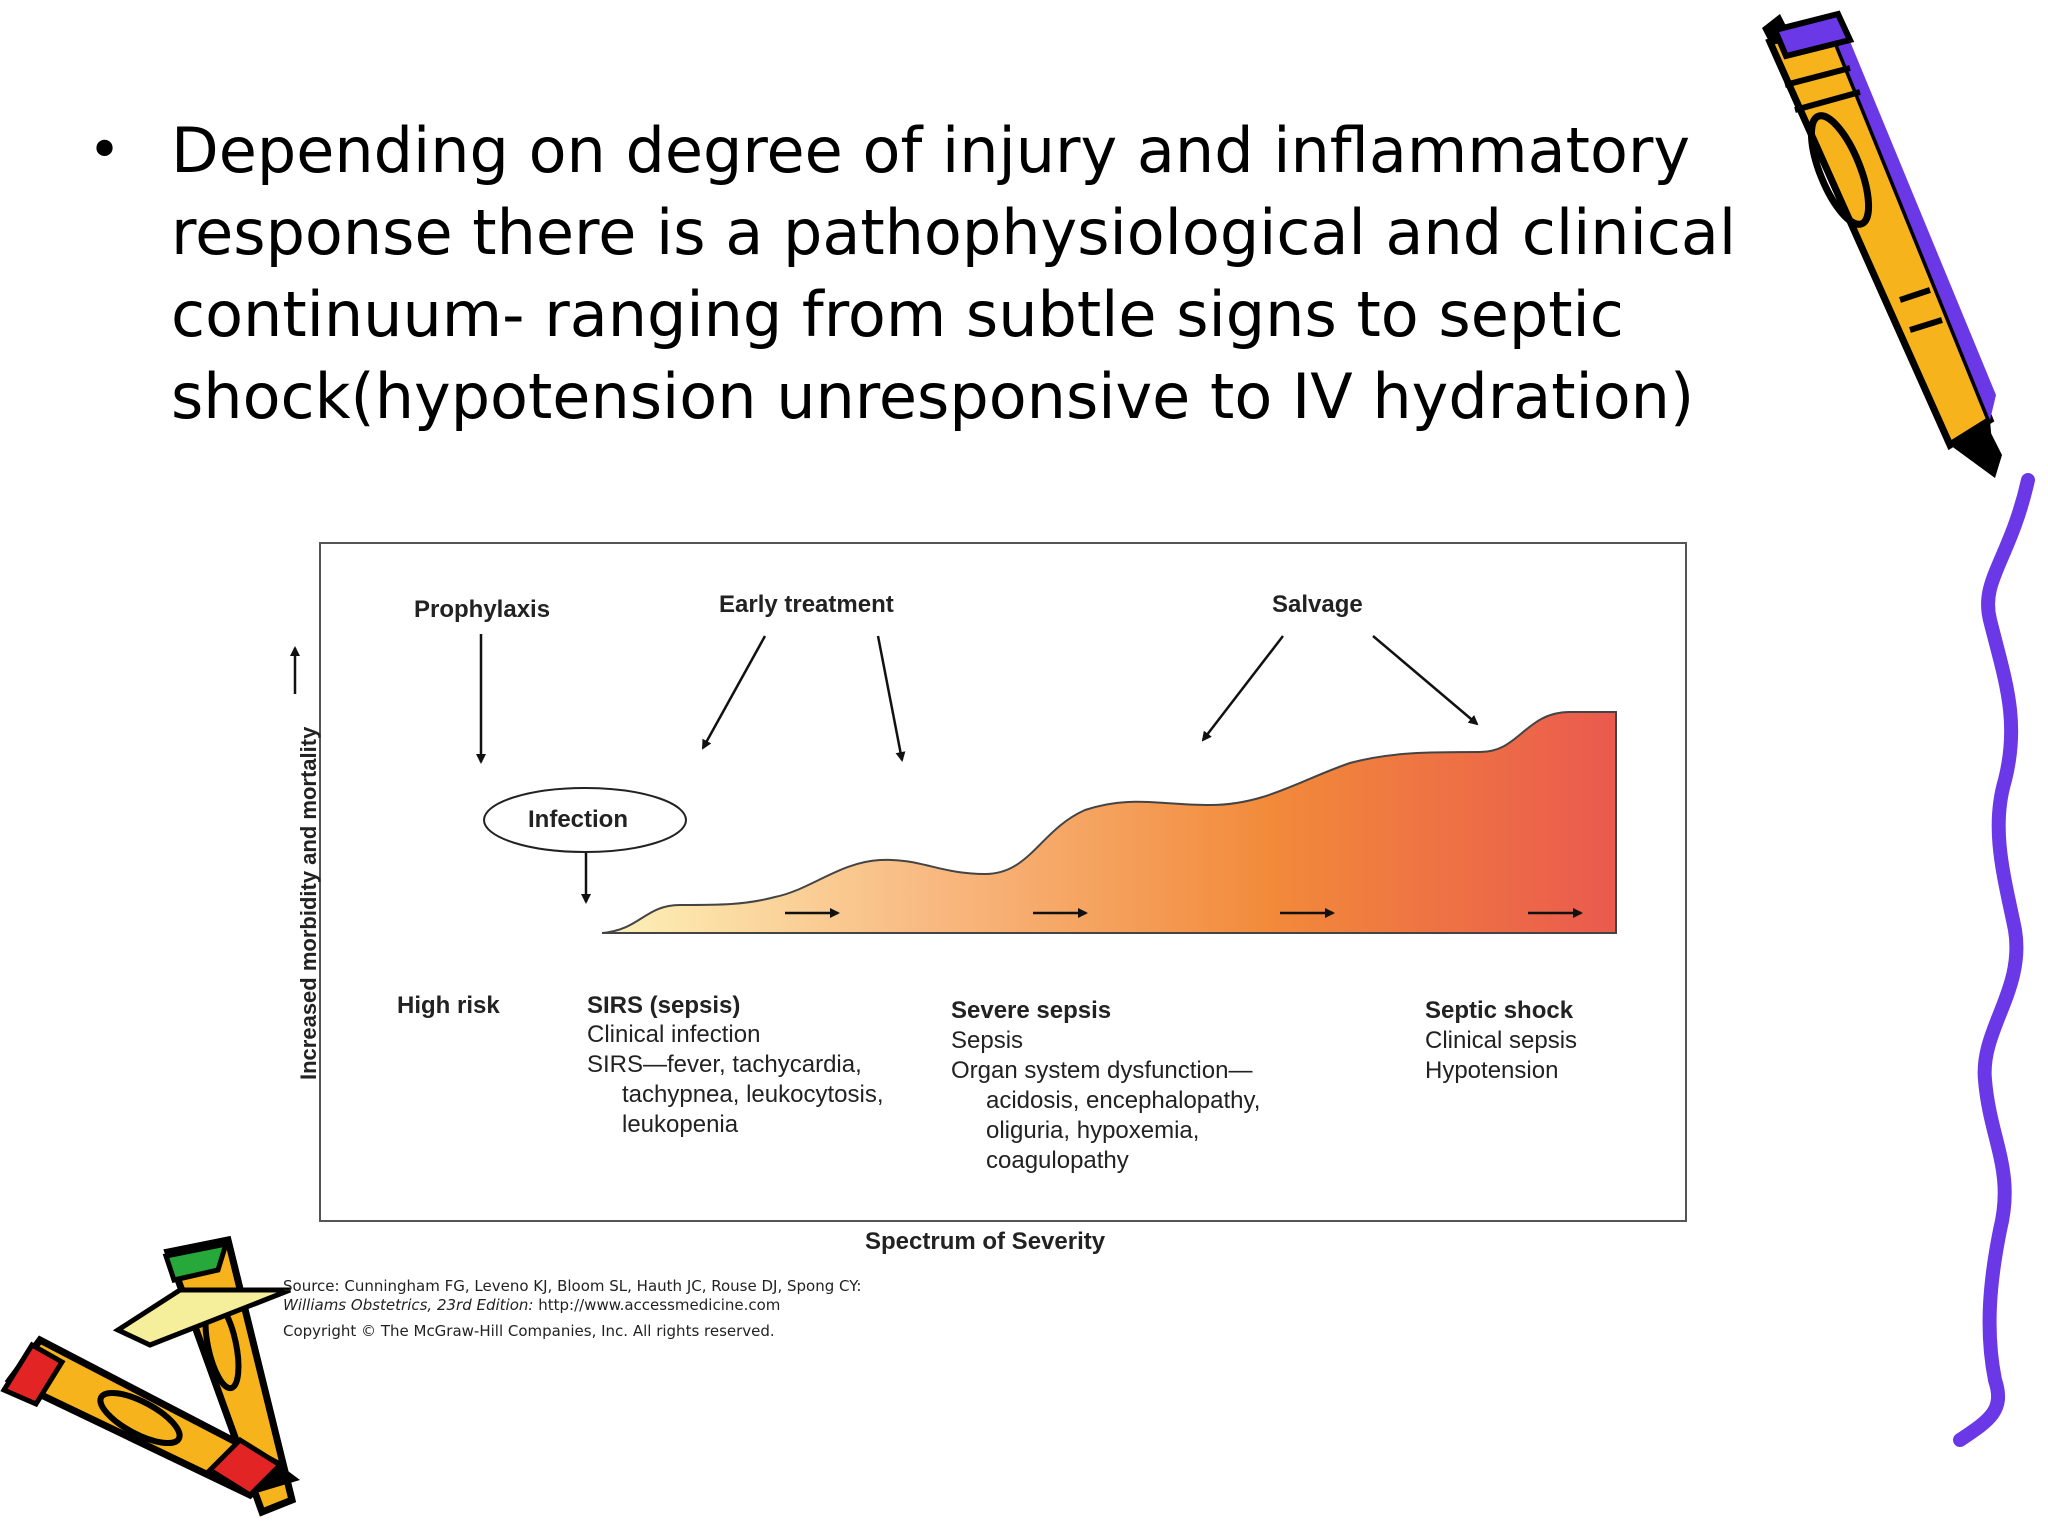 The height and width of the screenshot is (1536, 2048). I want to click on salvage-arrow-right, so click(1425, 680).